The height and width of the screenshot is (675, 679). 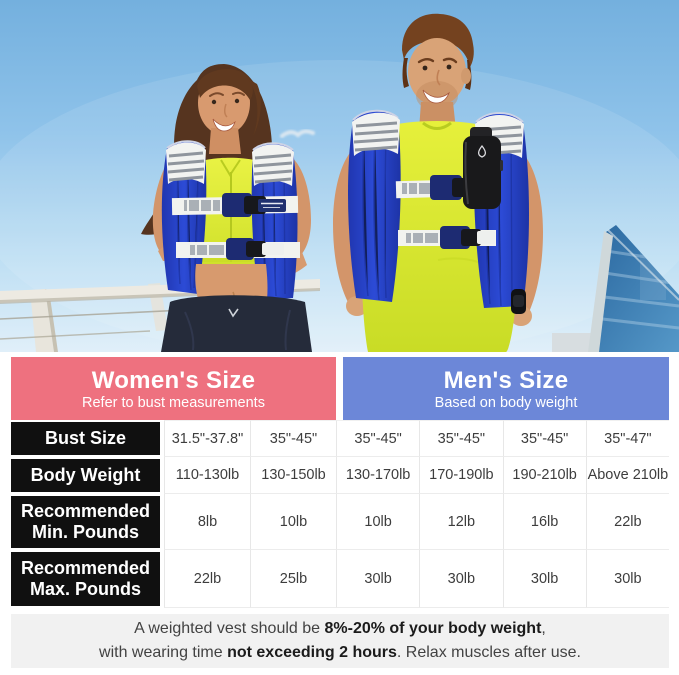 What do you see at coordinates (85, 579) in the screenshot?
I see `row-label: Recommended Max. Pounds` at bounding box center [85, 579].